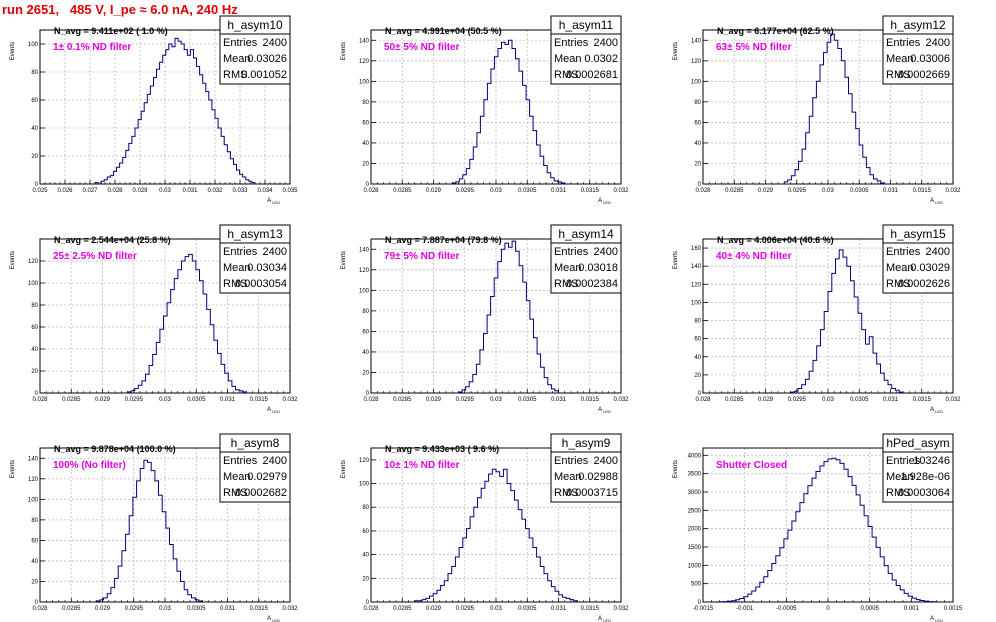 The image size is (996, 622). What do you see at coordinates (527, 400) in the screenshot?
I see `x-tick-label: 0.0305` at bounding box center [527, 400].